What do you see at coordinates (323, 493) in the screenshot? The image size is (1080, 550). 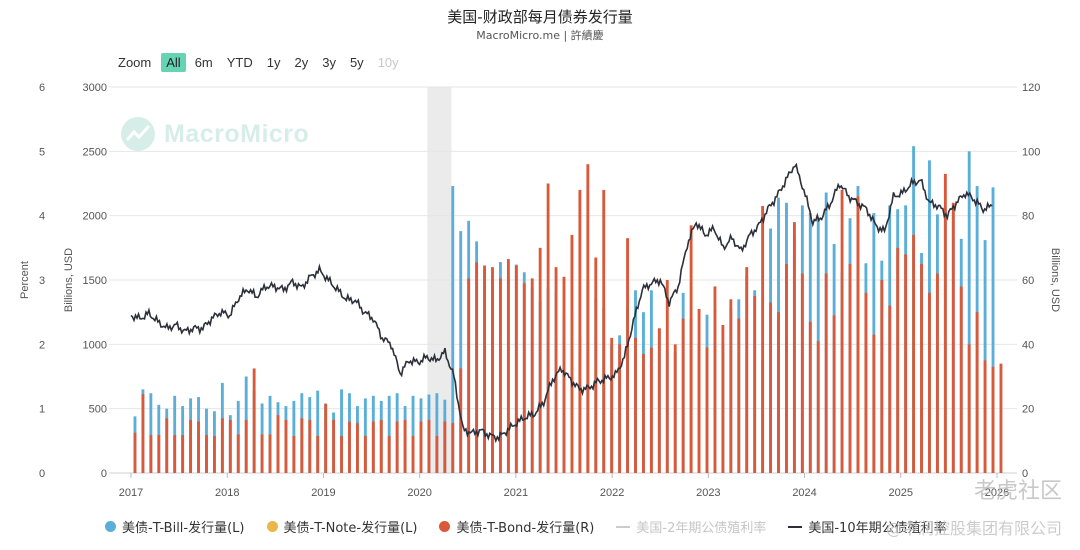 I see `x-tick-label: 2019` at bounding box center [323, 493].